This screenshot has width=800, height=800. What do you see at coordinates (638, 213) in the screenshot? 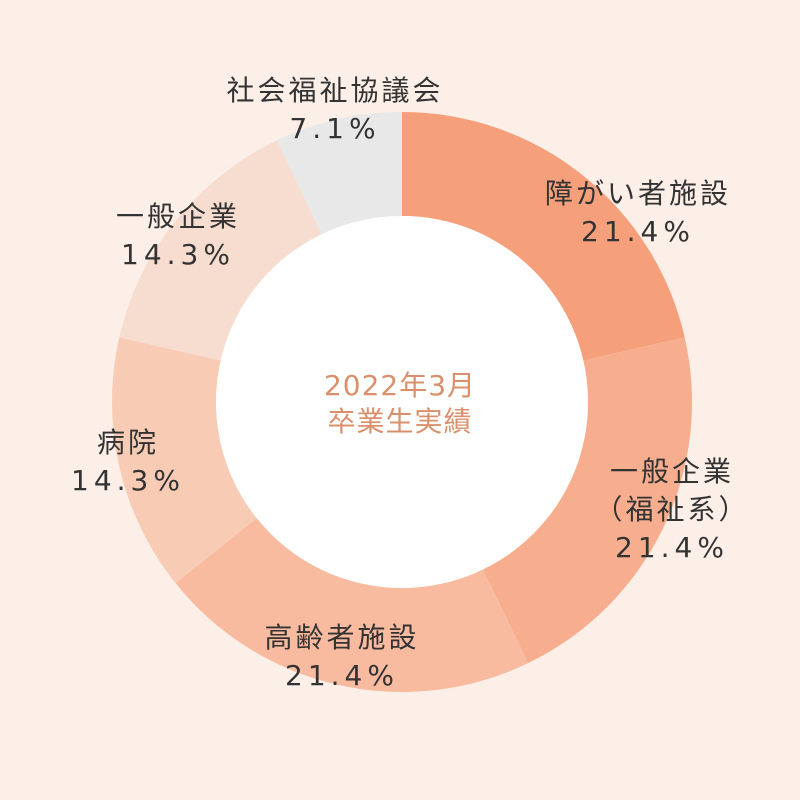
I see `slice-label-disabled-facility: 障がい者施設 21.4%` at bounding box center [638, 213].